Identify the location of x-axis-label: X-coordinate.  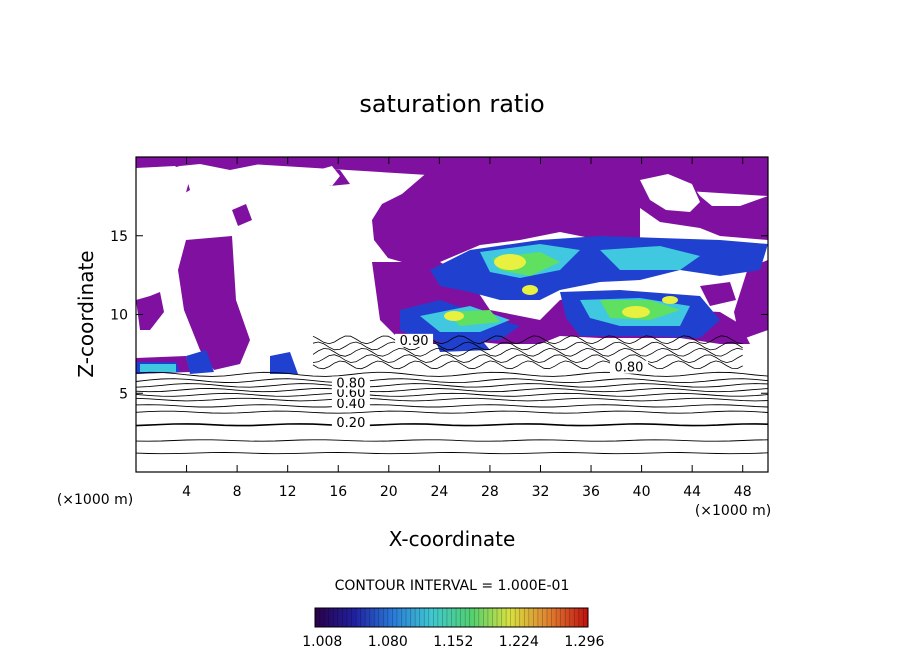
(452, 539).